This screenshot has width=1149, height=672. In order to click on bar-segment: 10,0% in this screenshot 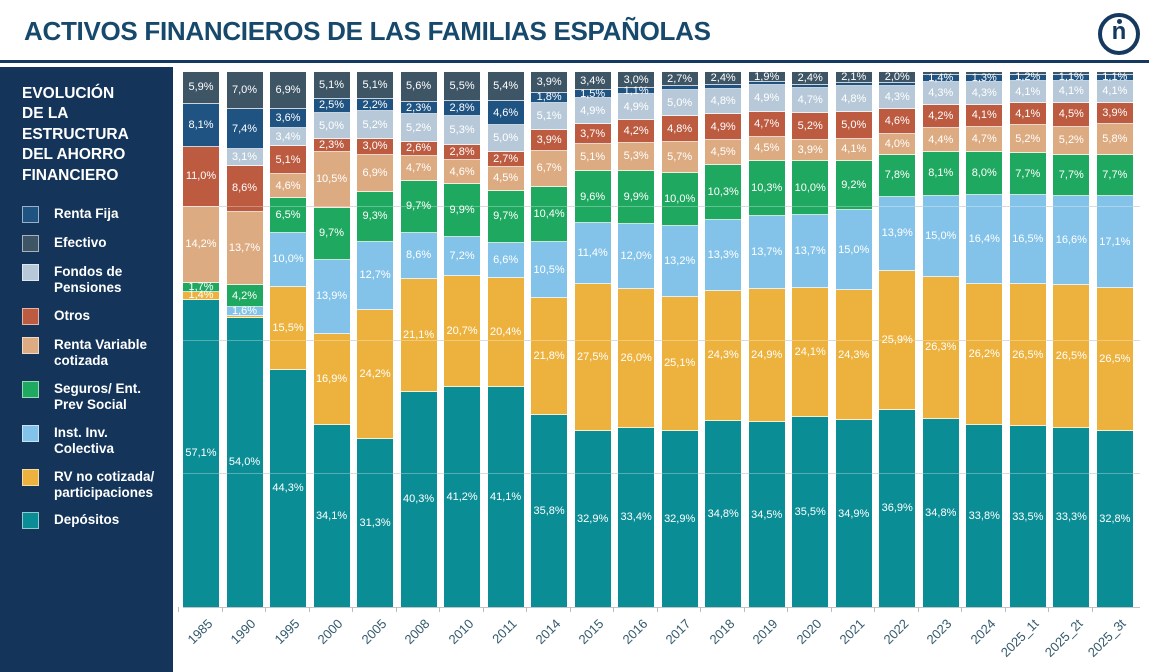, I will do `click(810, 188)`.